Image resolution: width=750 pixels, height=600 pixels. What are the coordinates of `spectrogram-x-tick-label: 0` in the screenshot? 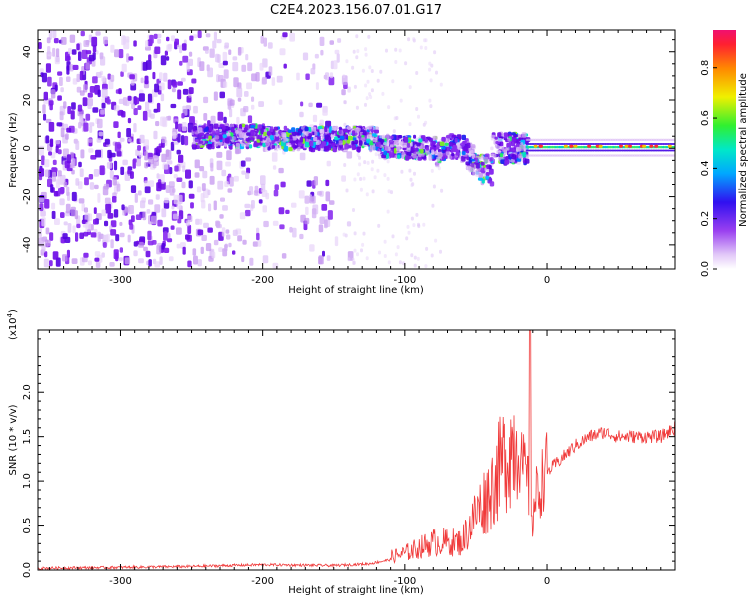 It's located at (547, 280).